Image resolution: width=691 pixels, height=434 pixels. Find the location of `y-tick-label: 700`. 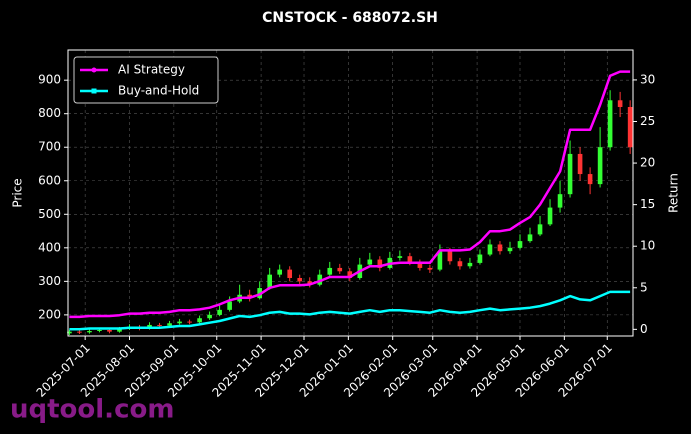

y-tick-label: 700 is located at coordinates (49, 147).